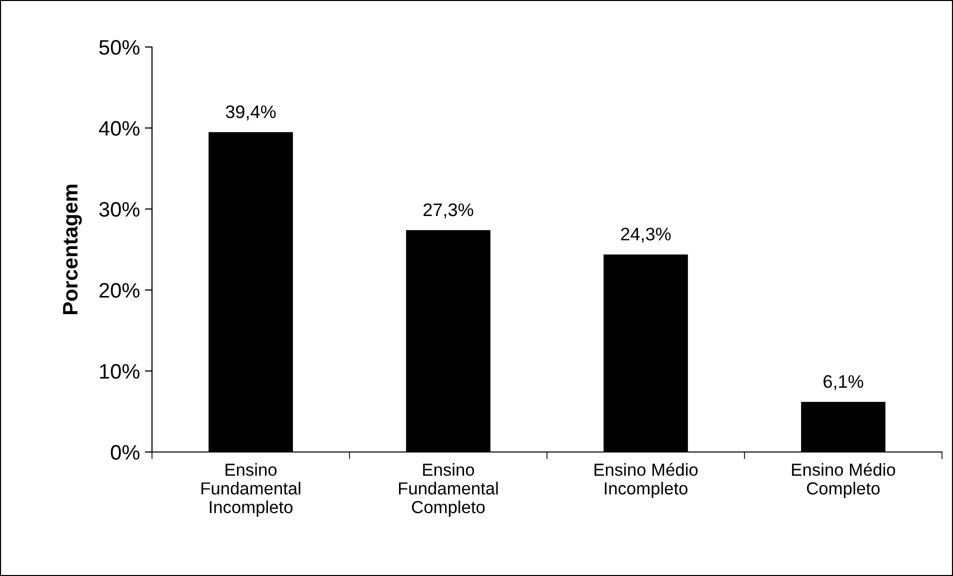 The height and width of the screenshot is (576, 953). Describe the element at coordinates (119, 128) in the screenshot. I see `y-tick-label: 40%` at that location.